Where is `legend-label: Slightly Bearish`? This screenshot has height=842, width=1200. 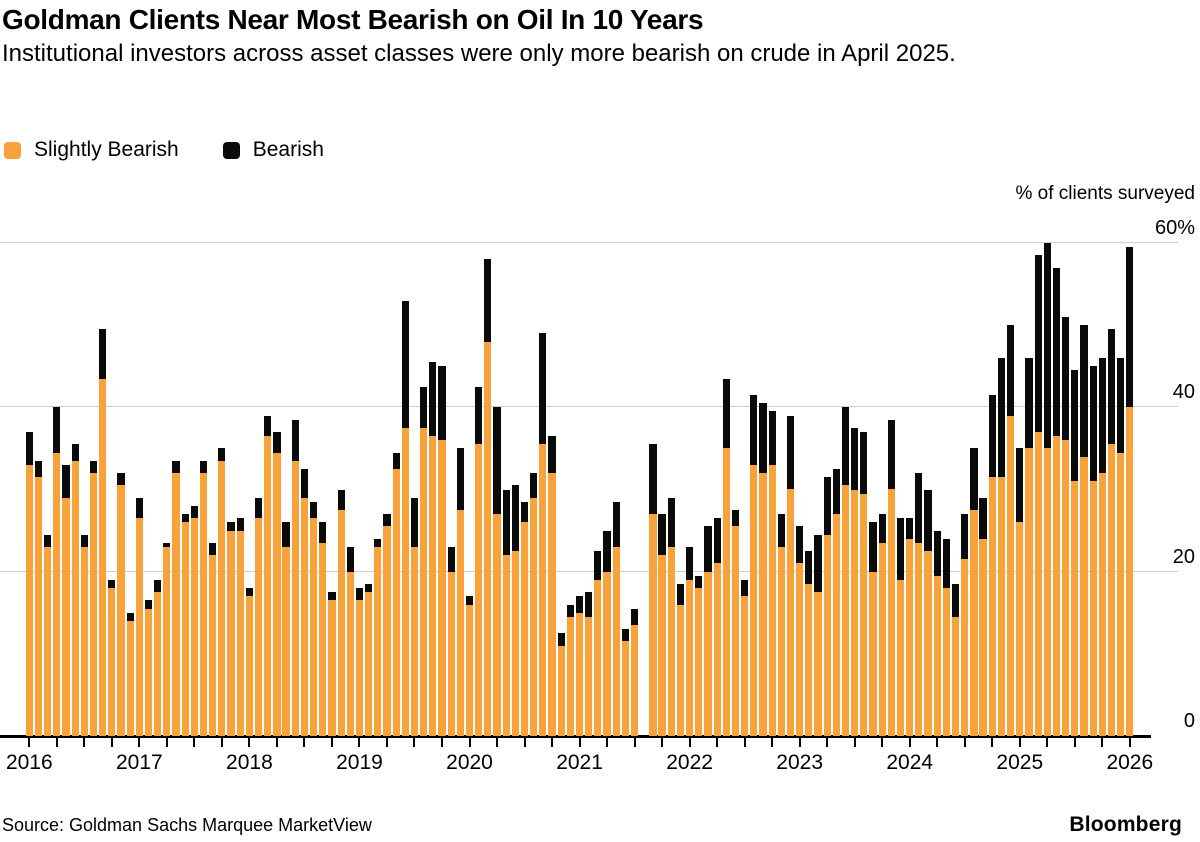 legend-label: Slightly Bearish is located at coordinates (106, 149).